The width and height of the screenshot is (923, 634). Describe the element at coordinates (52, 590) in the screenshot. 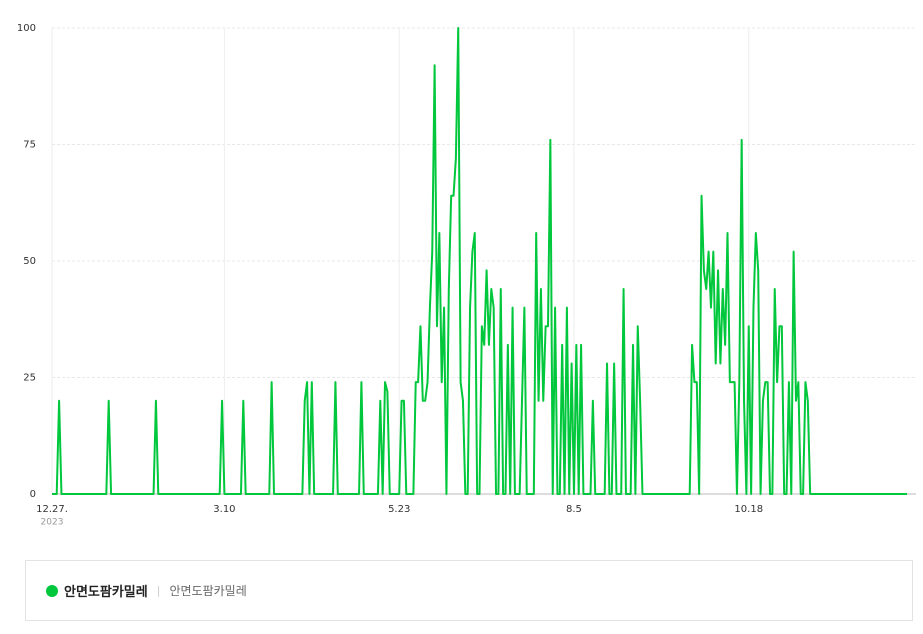

I see `legend-marker` at that location.